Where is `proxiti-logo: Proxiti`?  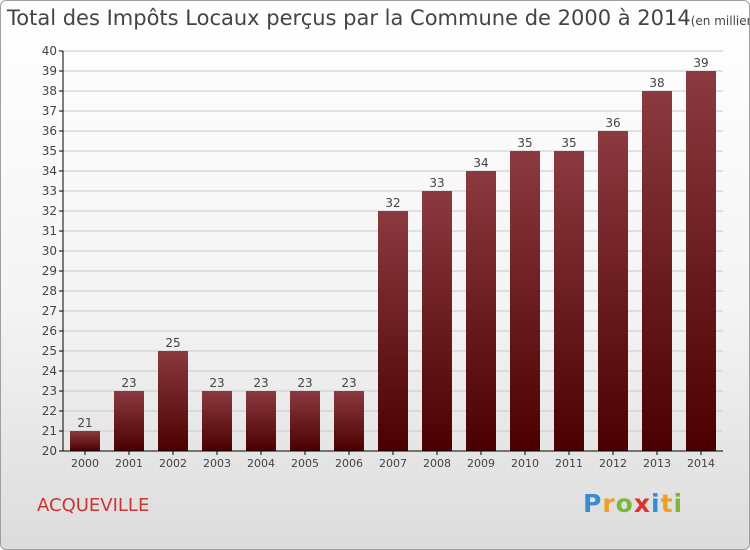
proxiti-logo: Proxiti is located at coordinates (633, 503).